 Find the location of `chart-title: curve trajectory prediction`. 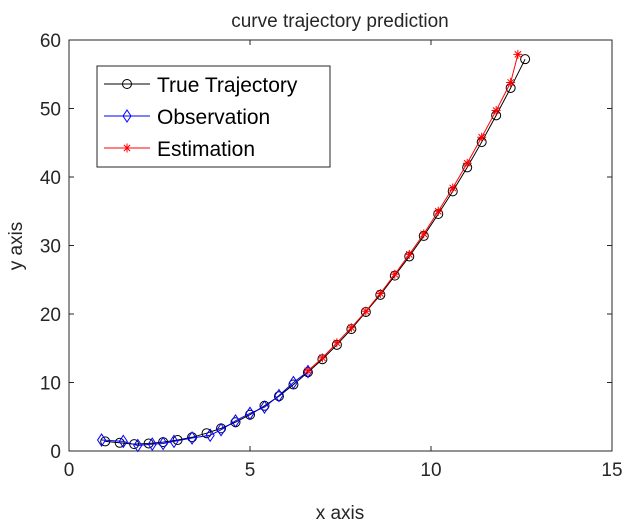

chart-title: curve trajectory prediction is located at coordinates (340, 21).